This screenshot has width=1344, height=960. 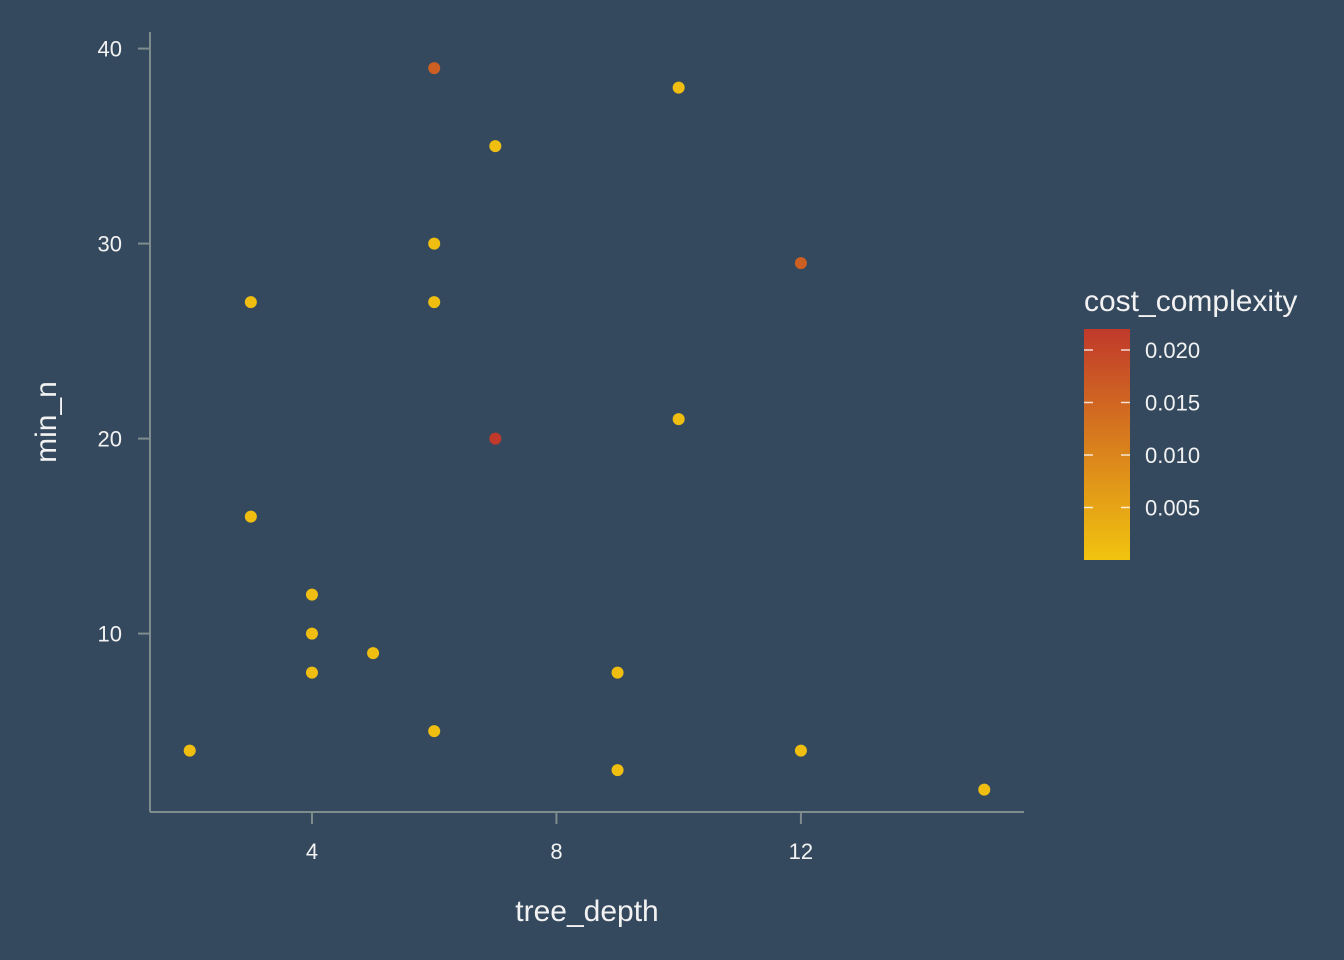 I want to click on legend-colorbar, so click(x=1107, y=444).